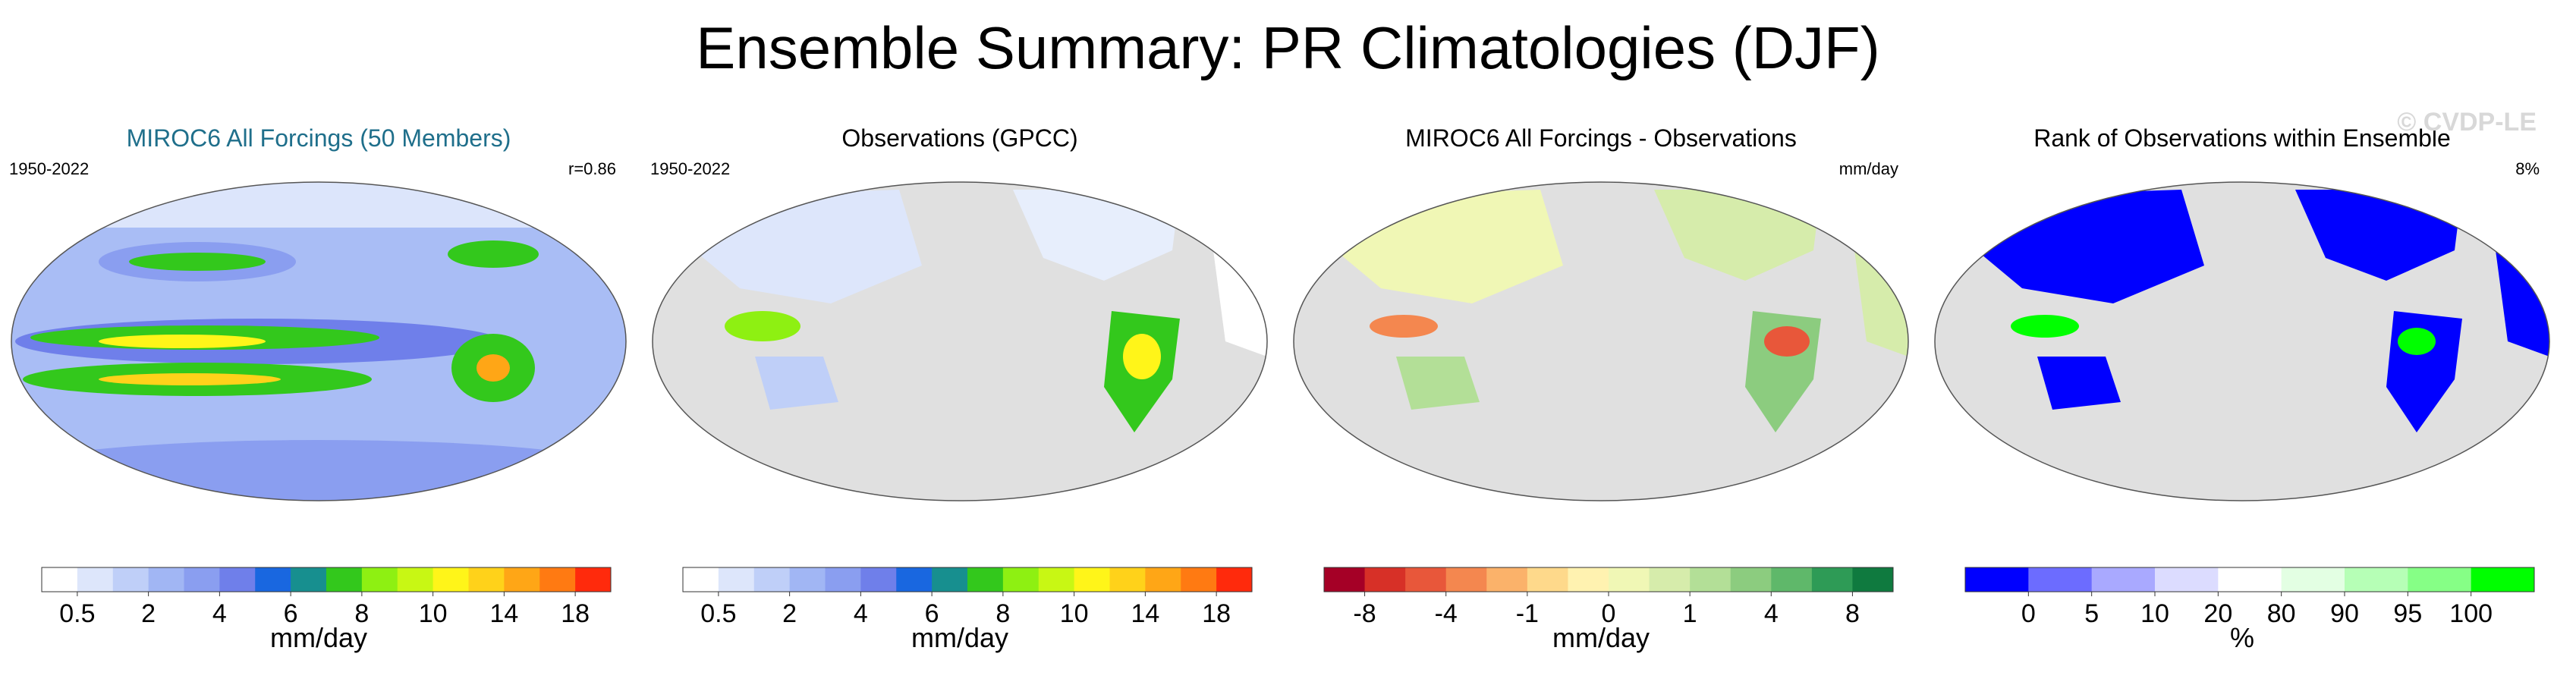 This screenshot has width=2576, height=682. I want to click on colorbar: 0 5 10 20 80 90 95 100, so click(2249, 597).